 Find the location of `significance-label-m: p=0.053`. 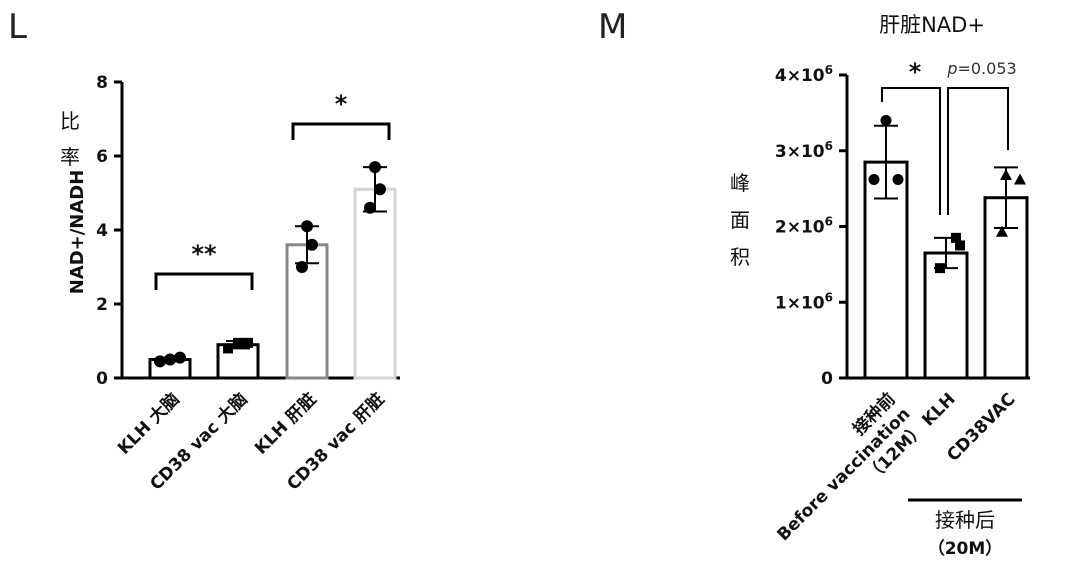

significance-label-m: p=0.053 is located at coordinates (981, 68).